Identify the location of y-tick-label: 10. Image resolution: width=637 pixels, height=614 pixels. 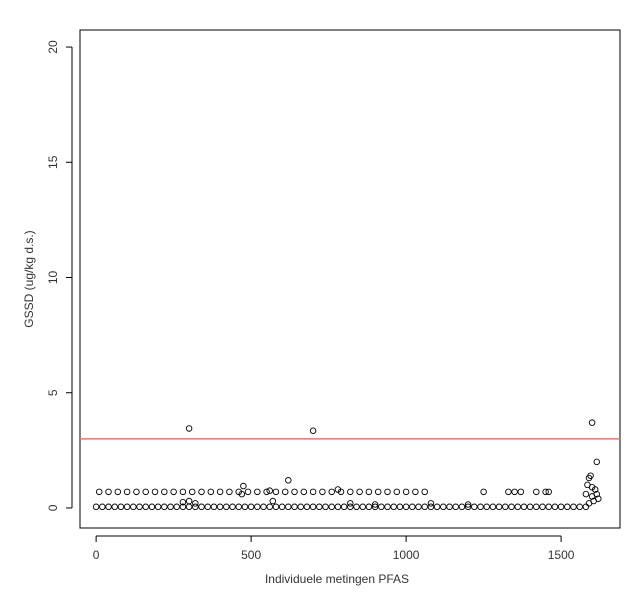
(53, 278).